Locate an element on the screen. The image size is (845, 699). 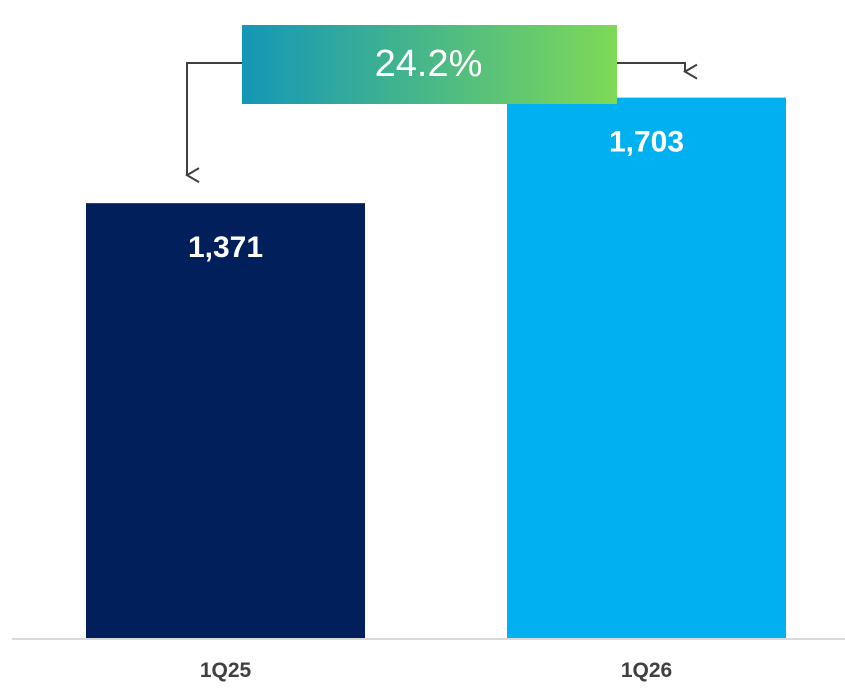
data-label-1q26: 1,703 is located at coordinates (646, 142).